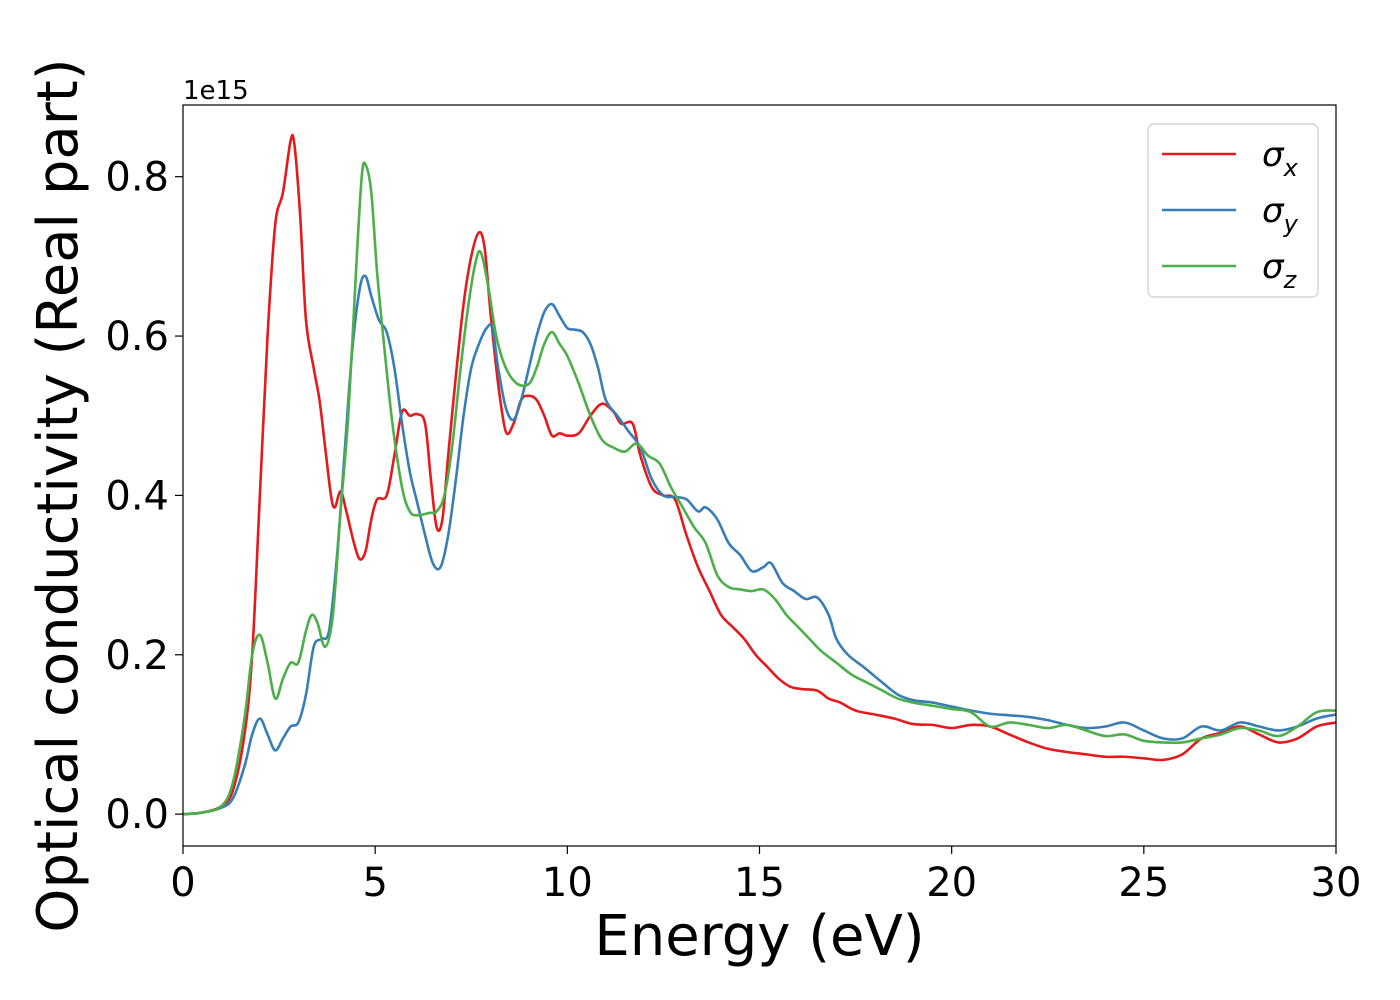 This screenshot has height=1000, width=1400. Describe the element at coordinates (182, 883) in the screenshot. I see `x-tick-label: 0` at that location.